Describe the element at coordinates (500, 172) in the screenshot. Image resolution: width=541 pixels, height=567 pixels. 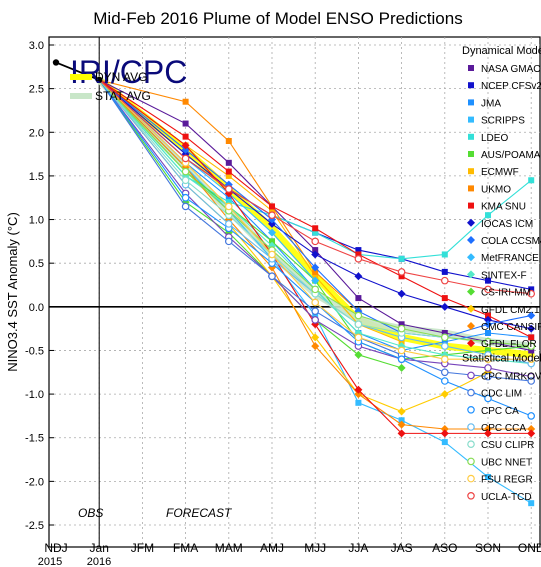
I see `legend-label: ECMWF` at that location.